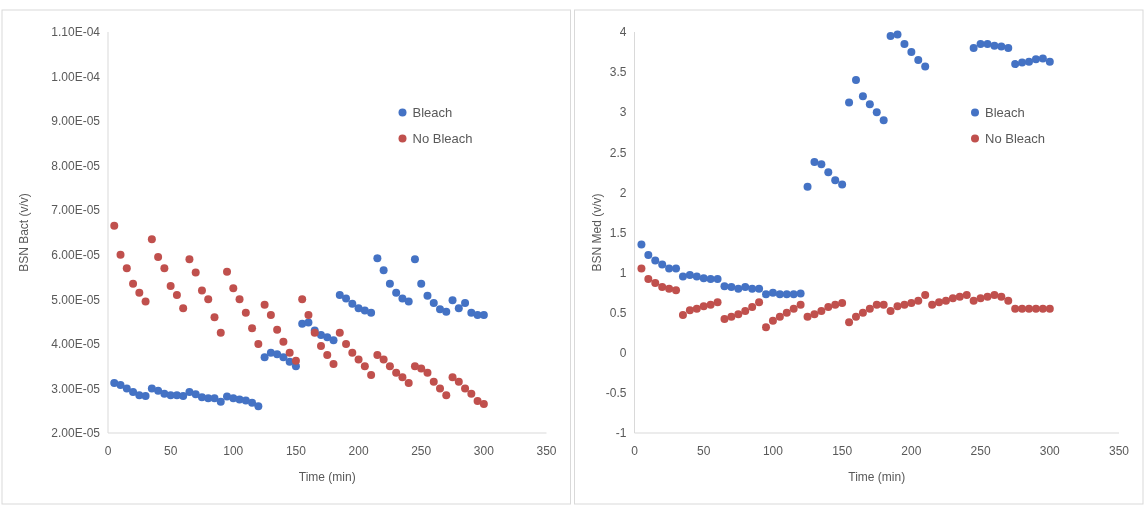  I want to click on y-tick-label: 2, so click(623, 192).